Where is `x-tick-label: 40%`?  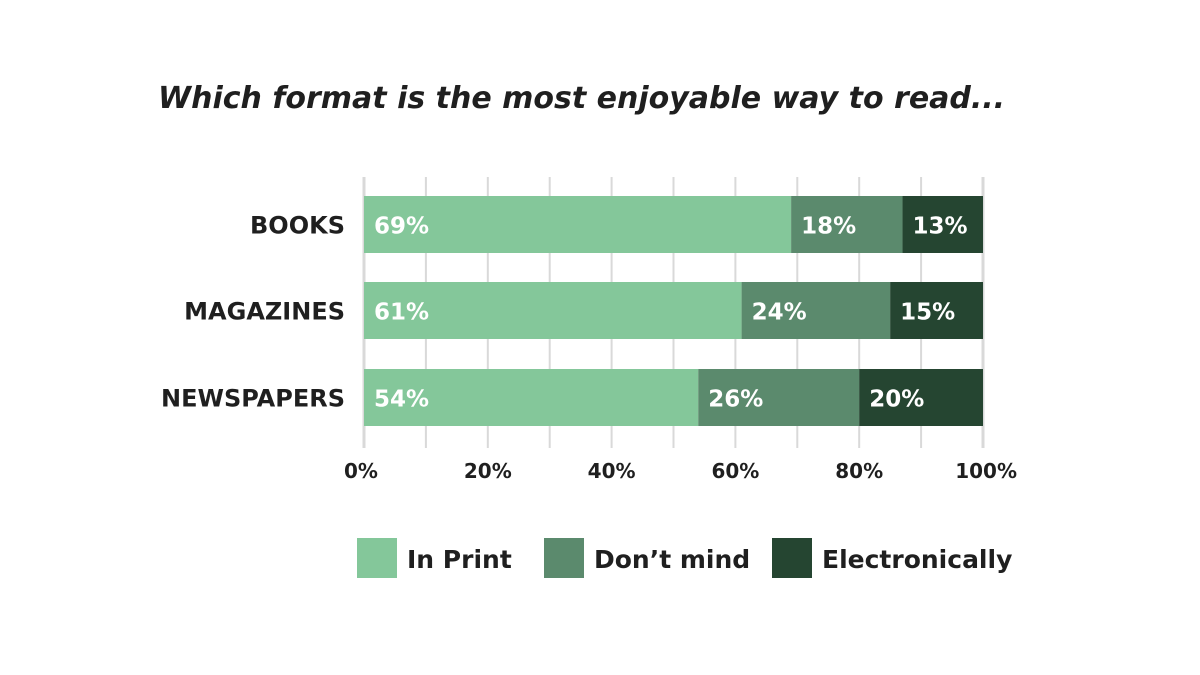
x-tick-label: 40% is located at coordinates (612, 471).